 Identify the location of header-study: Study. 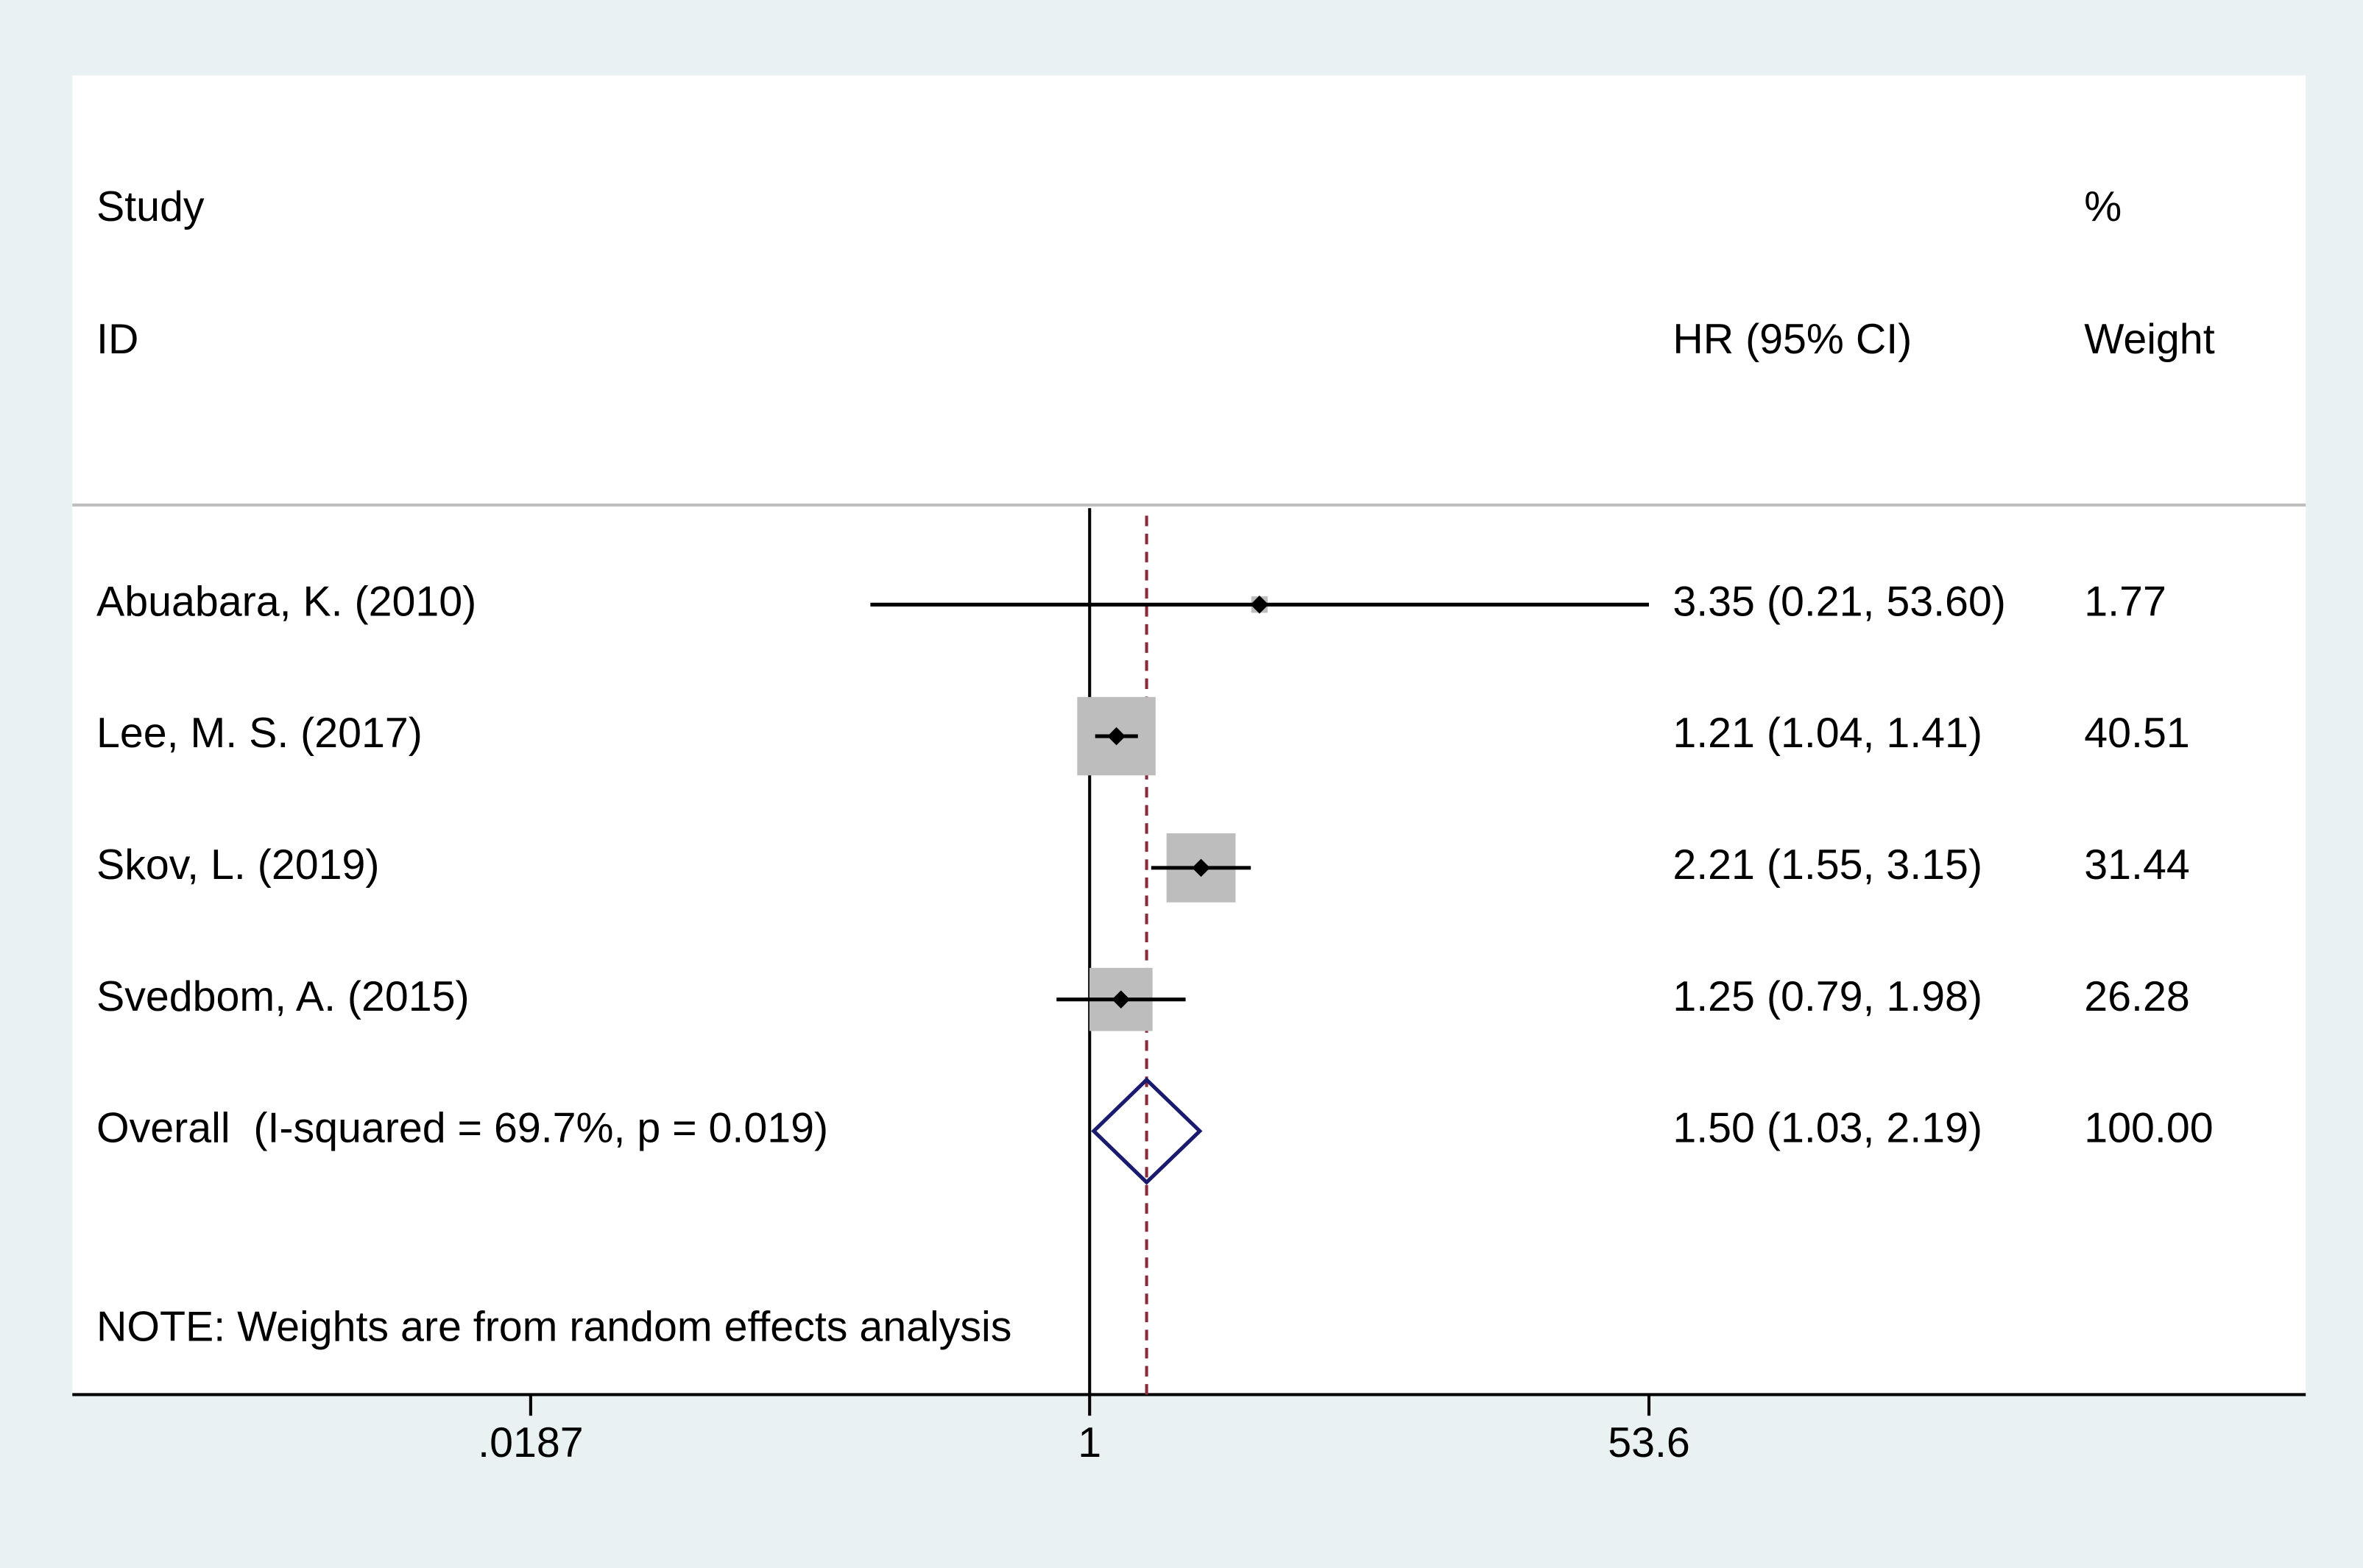
(150, 206).